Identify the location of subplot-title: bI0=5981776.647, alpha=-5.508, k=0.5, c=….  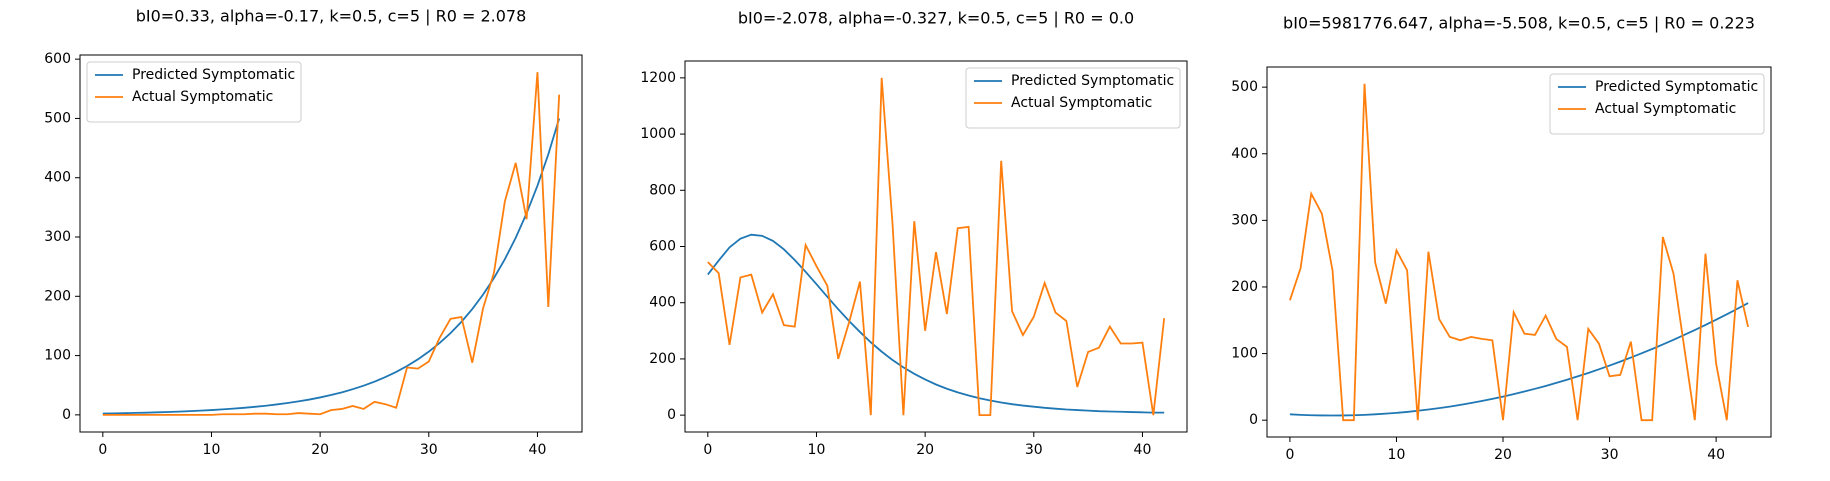
(1519, 23).